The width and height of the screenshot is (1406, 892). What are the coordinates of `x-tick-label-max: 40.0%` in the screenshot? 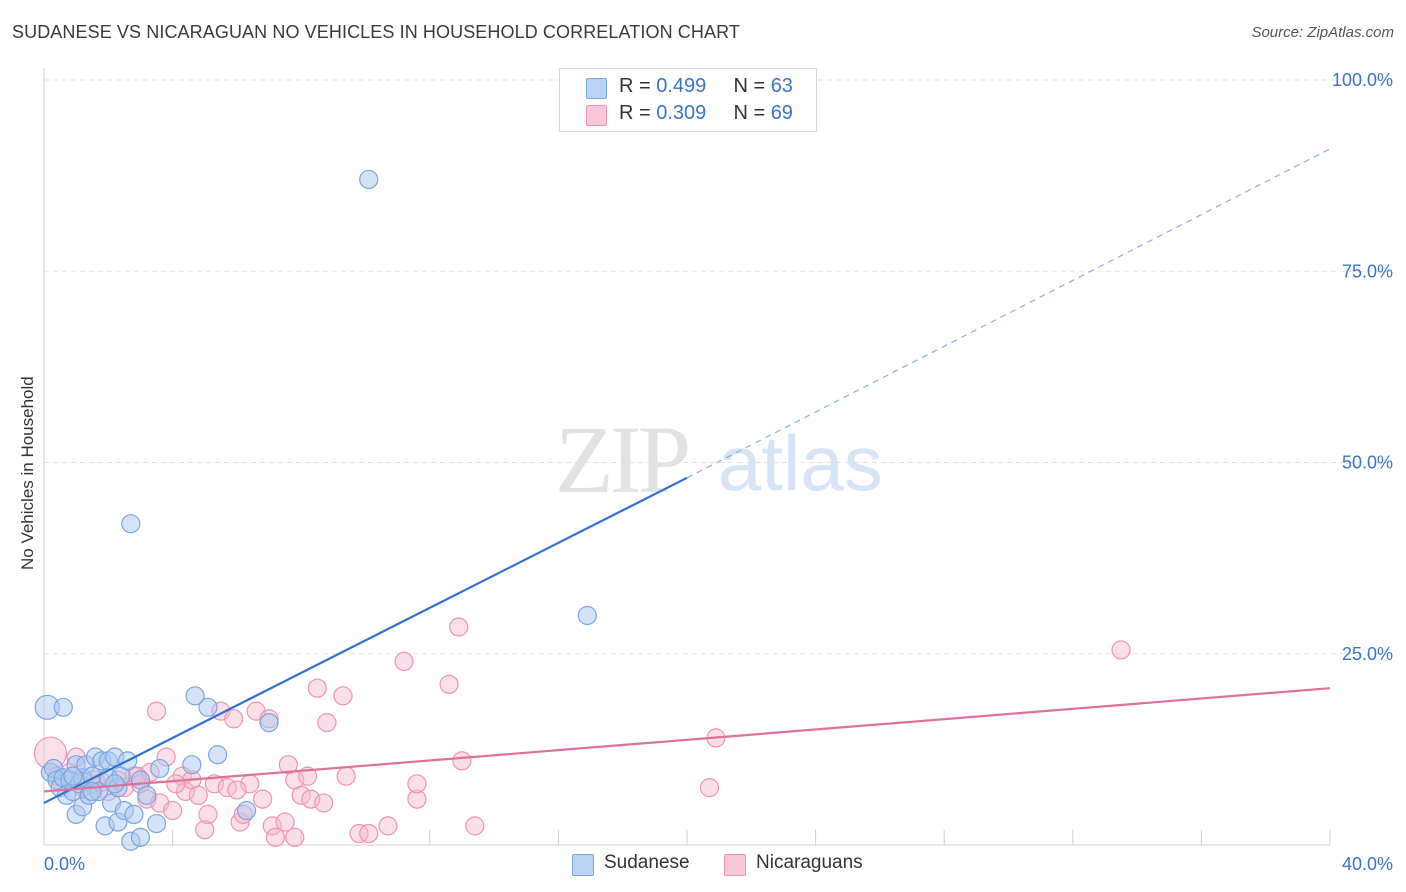 It's located at (1367, 864).